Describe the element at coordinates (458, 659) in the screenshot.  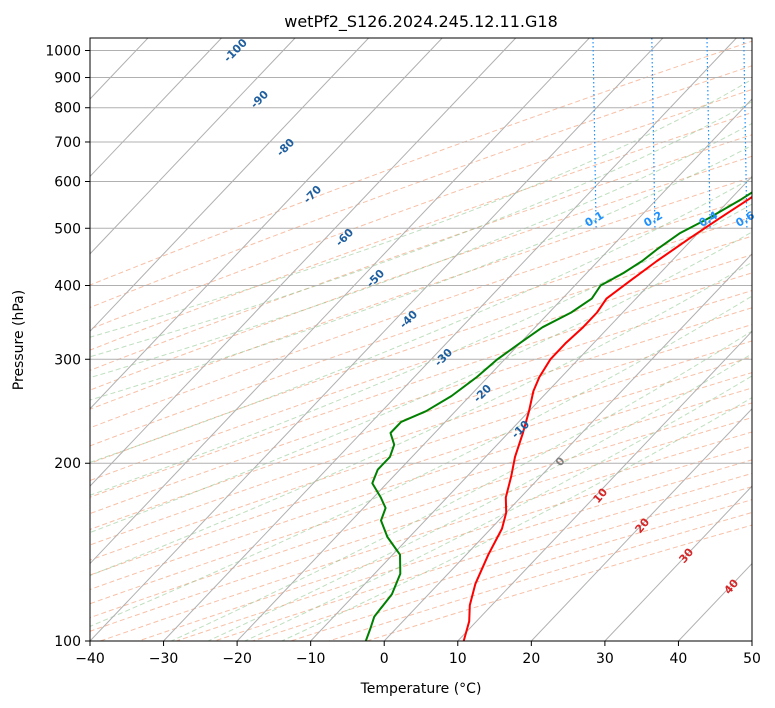
I see `x-tick-label: 10` at that location.